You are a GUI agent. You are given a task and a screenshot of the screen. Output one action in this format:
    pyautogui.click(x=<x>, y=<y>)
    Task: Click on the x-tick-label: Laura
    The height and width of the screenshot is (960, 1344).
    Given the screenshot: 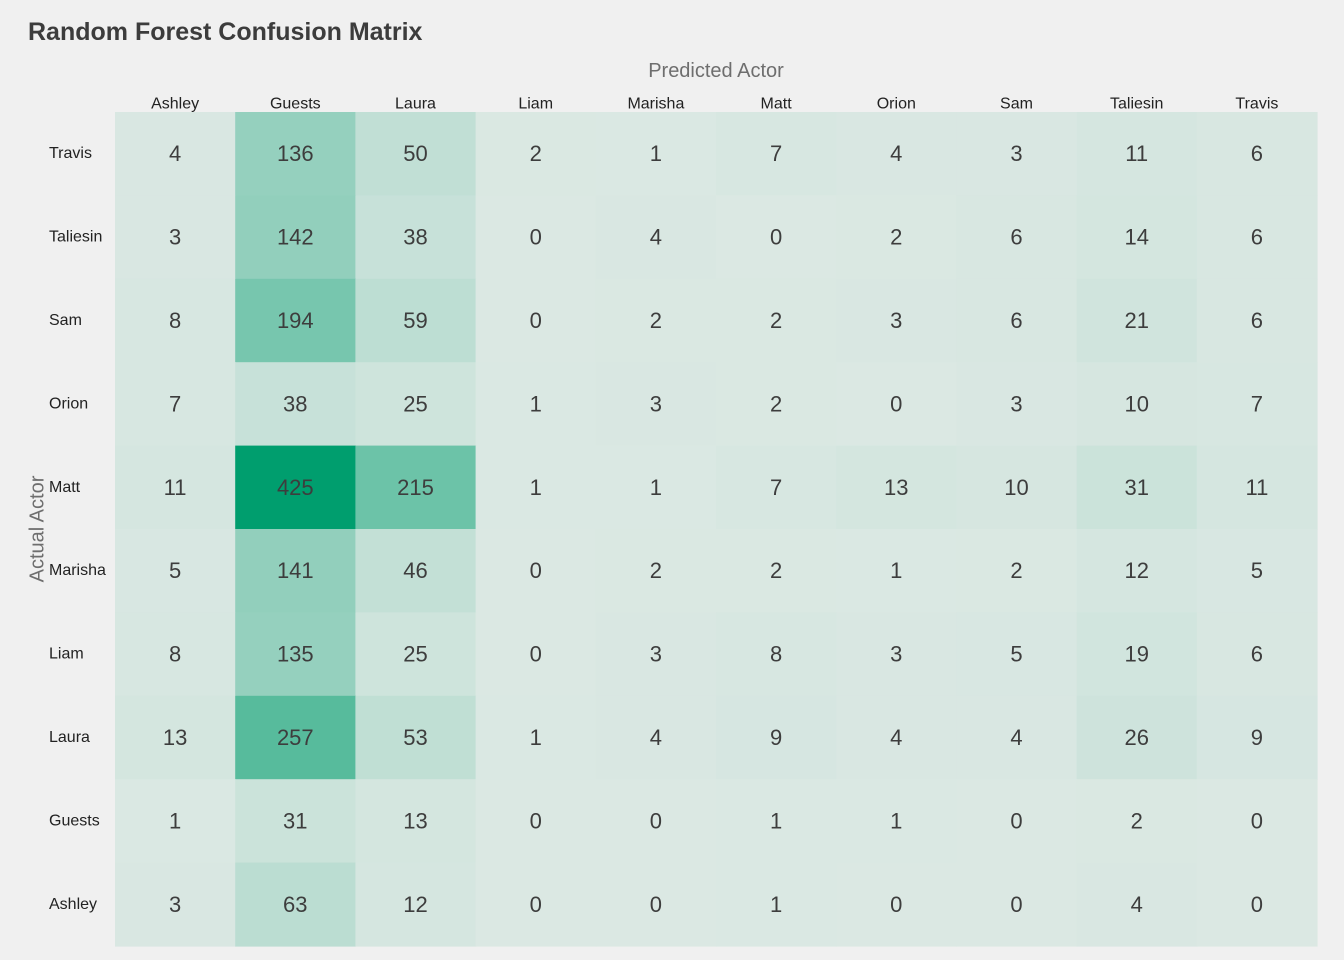 What is the action you would take?
    pyautogui.click(x=415, y=104)
    